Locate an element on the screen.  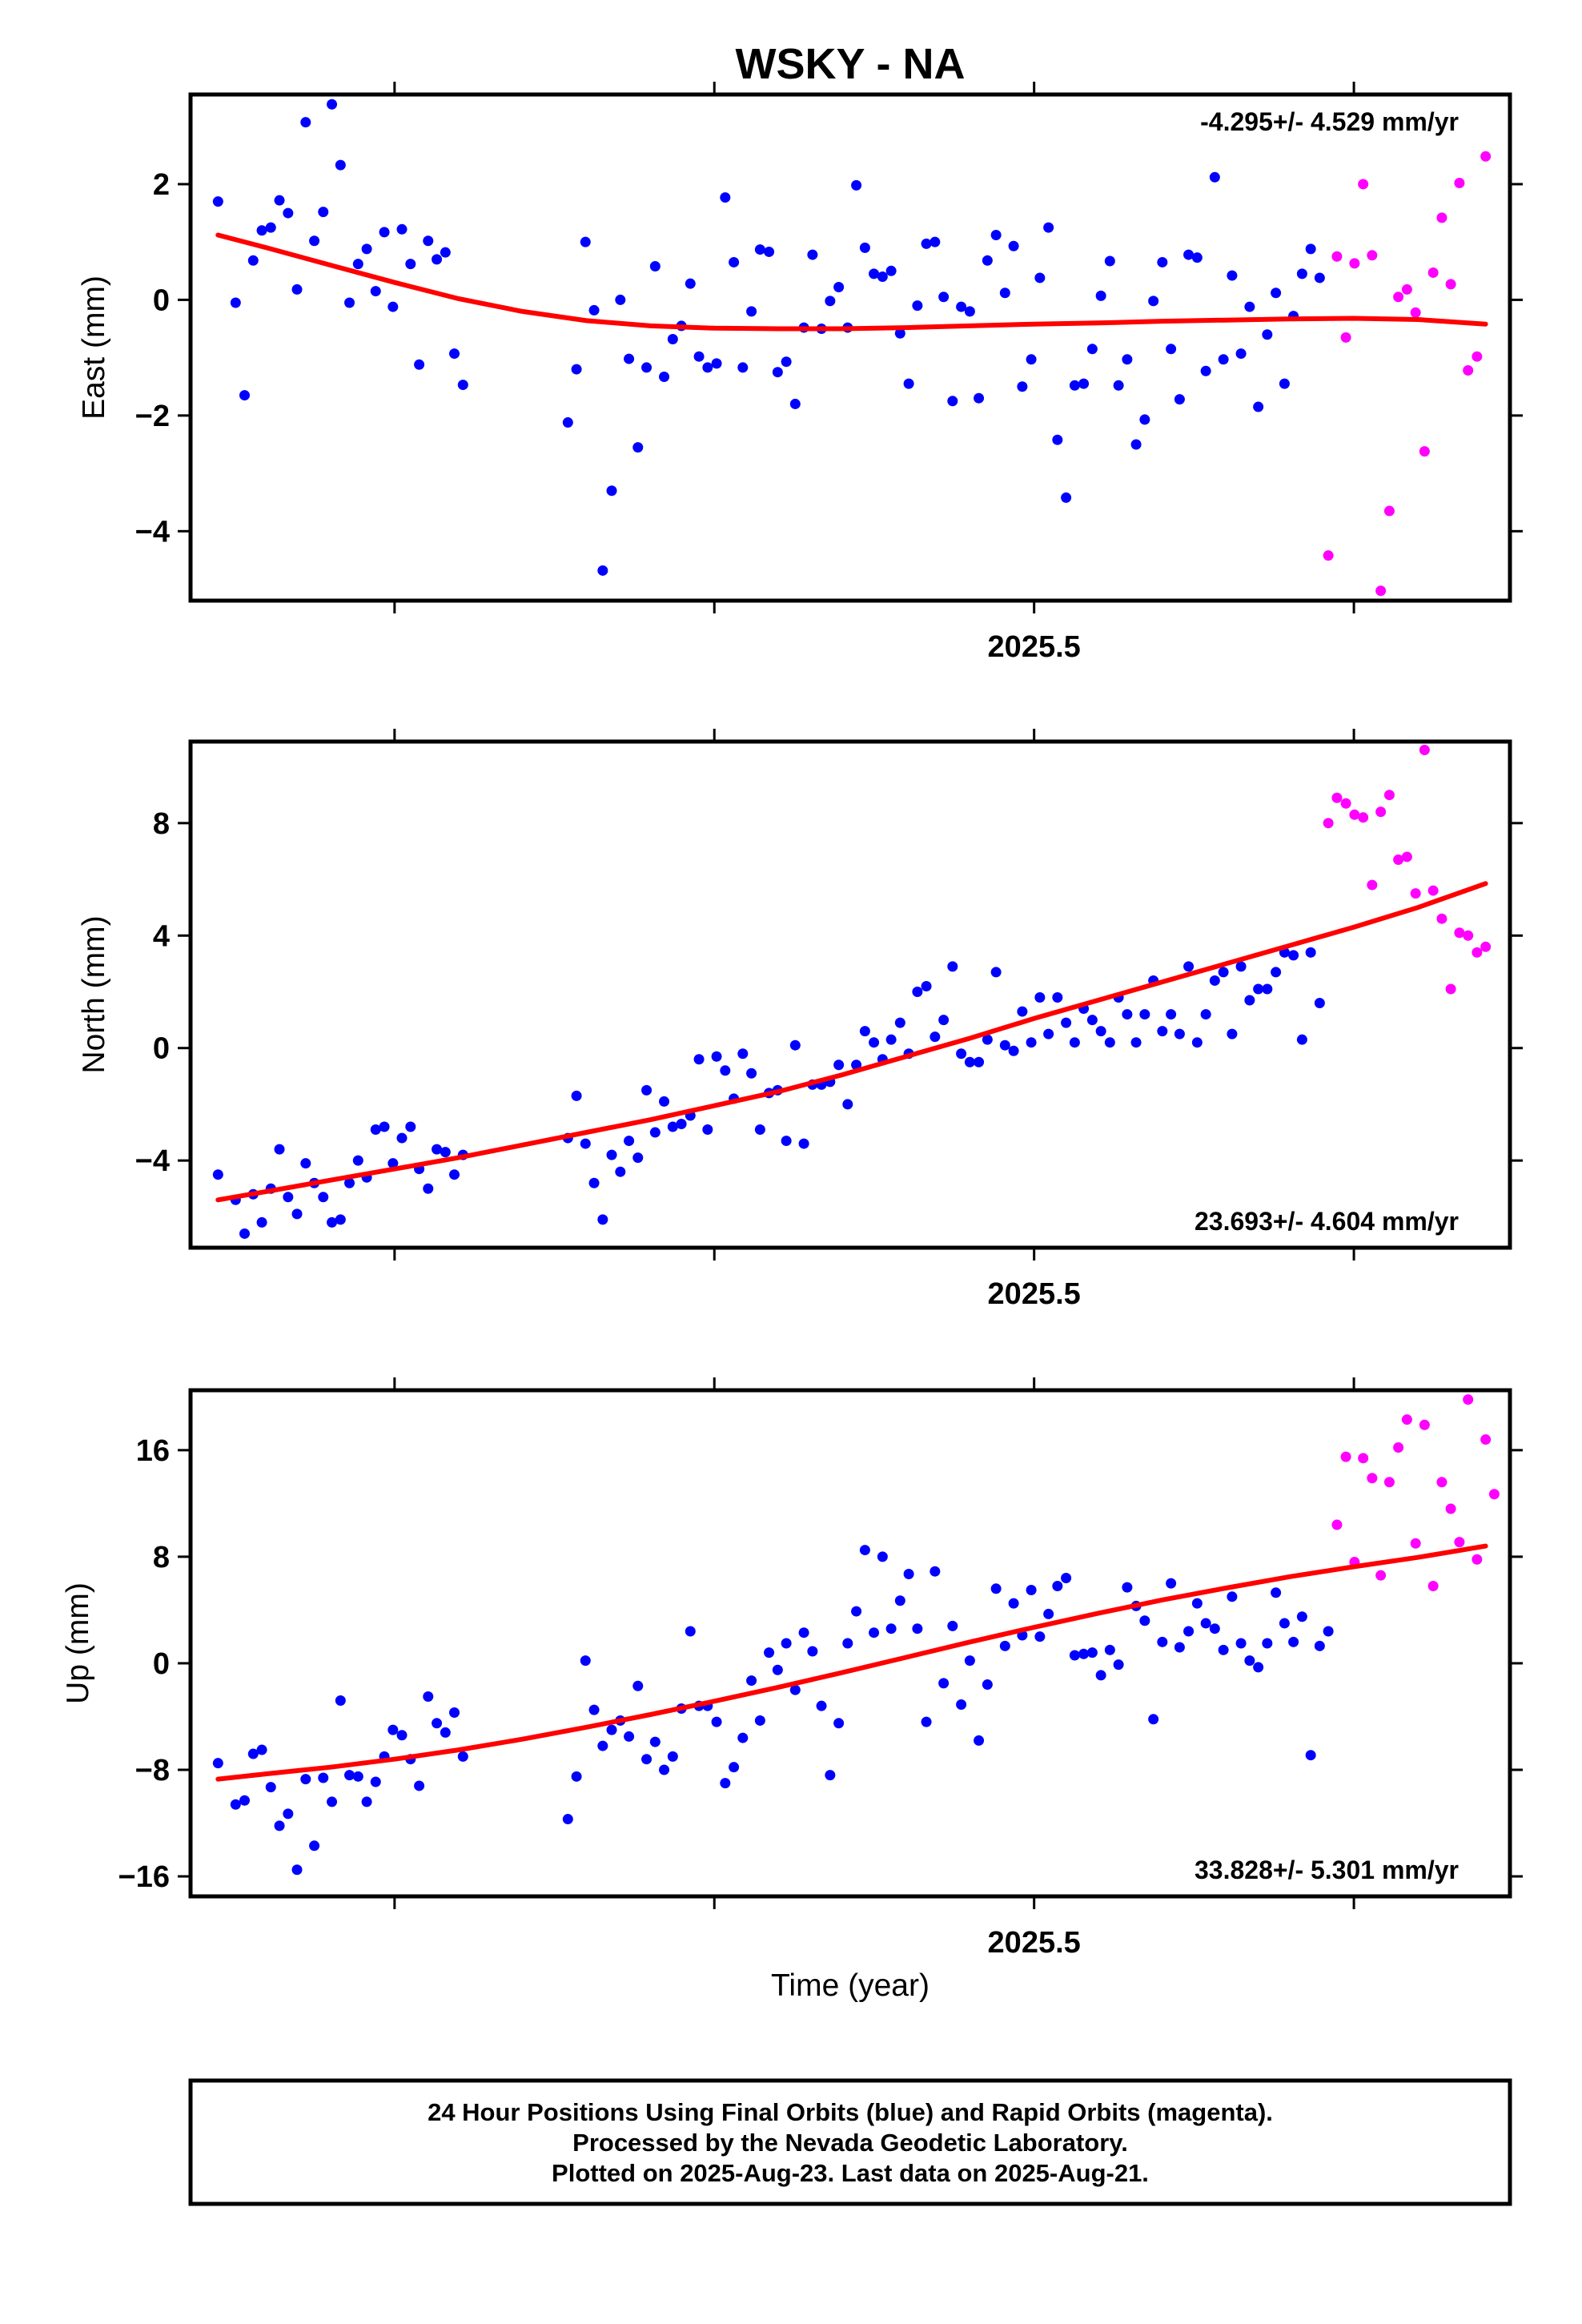
velocity-annotation: 33.828+/- 5.301 mm/yr is located at coordinates (1327, 1870).